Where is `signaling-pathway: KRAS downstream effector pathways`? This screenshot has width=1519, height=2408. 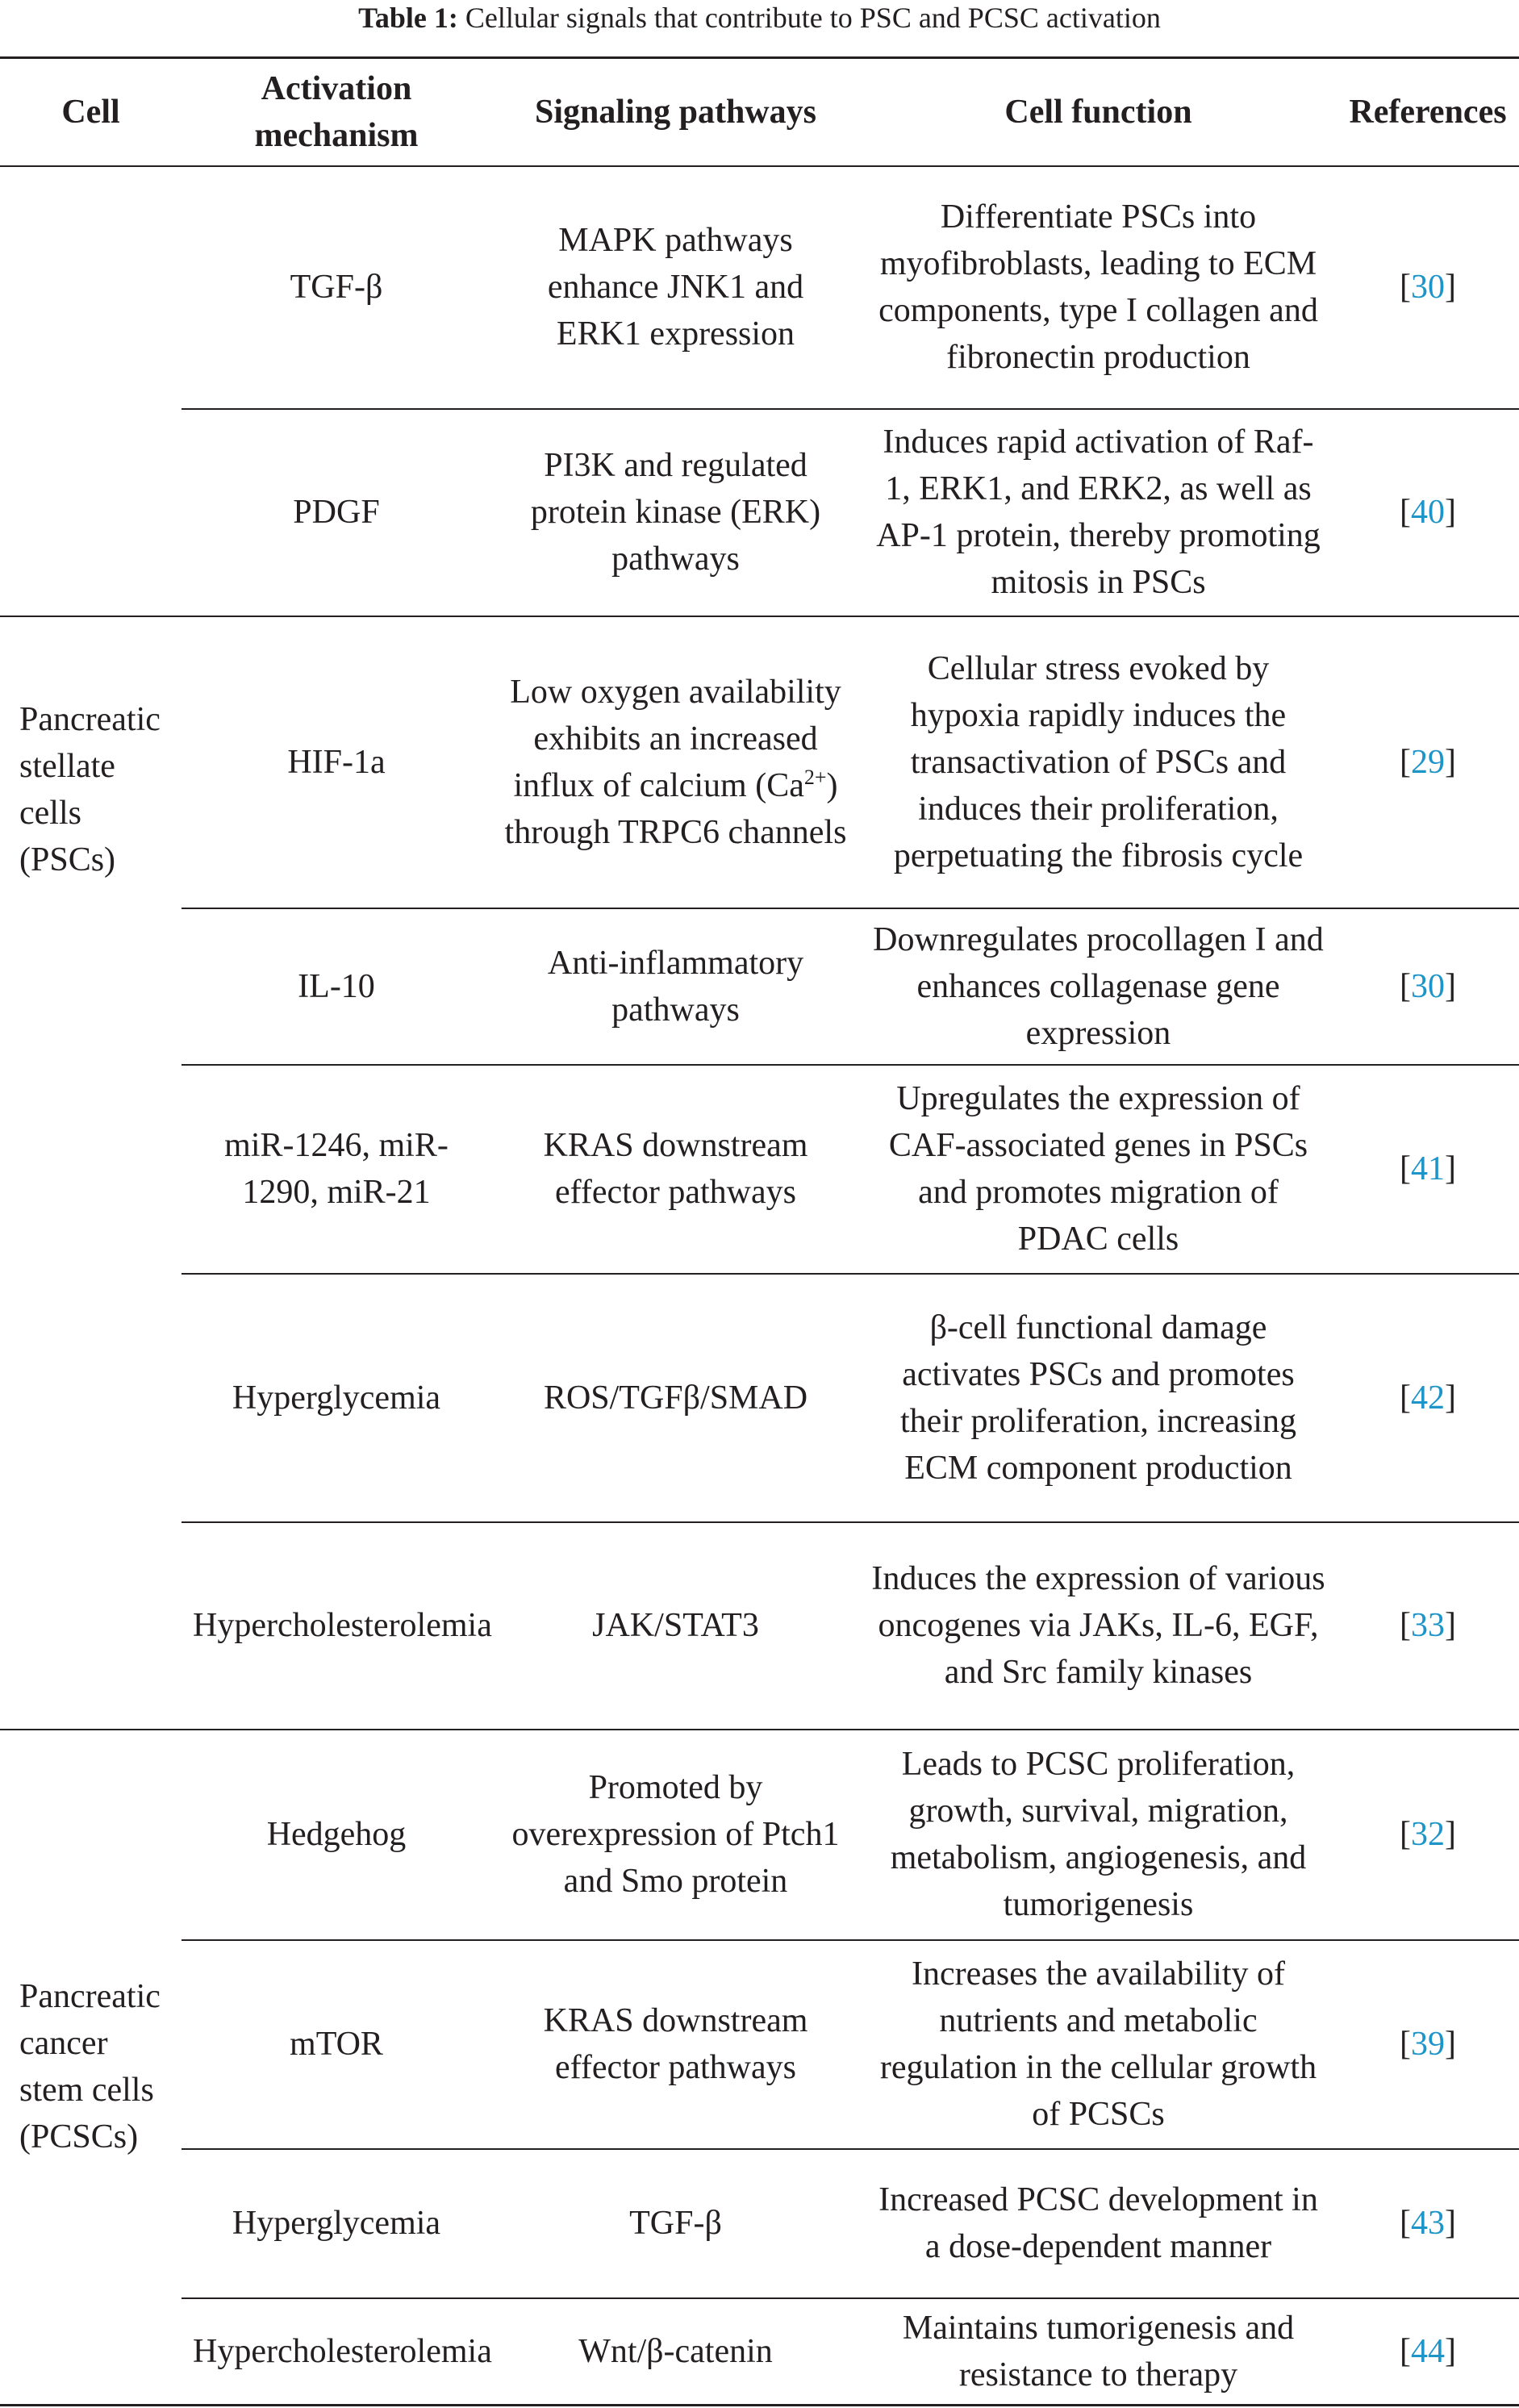 signaling-pathway: KRAS downstream effector pathways is located at coordinates (675, 1168).